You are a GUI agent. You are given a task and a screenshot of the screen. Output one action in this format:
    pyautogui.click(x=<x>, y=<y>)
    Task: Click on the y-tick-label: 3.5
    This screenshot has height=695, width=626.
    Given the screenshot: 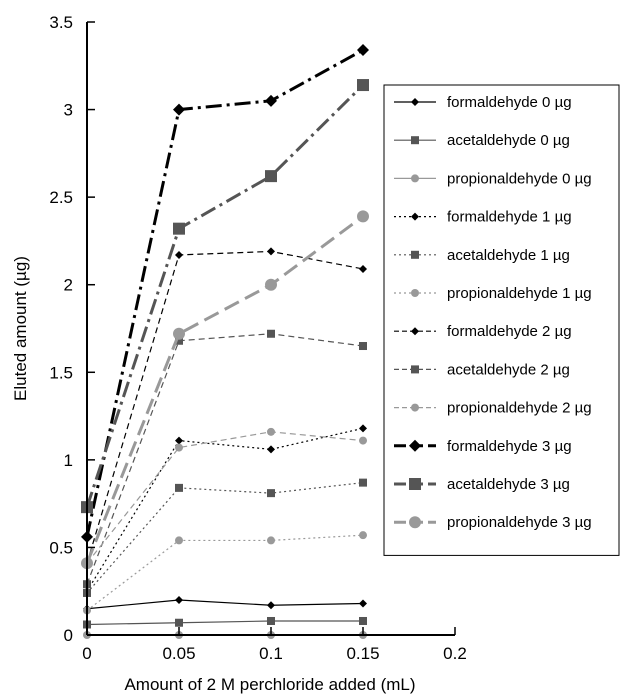 What is the action you would take?
    pyautogui.click(x=61, y=22)
    